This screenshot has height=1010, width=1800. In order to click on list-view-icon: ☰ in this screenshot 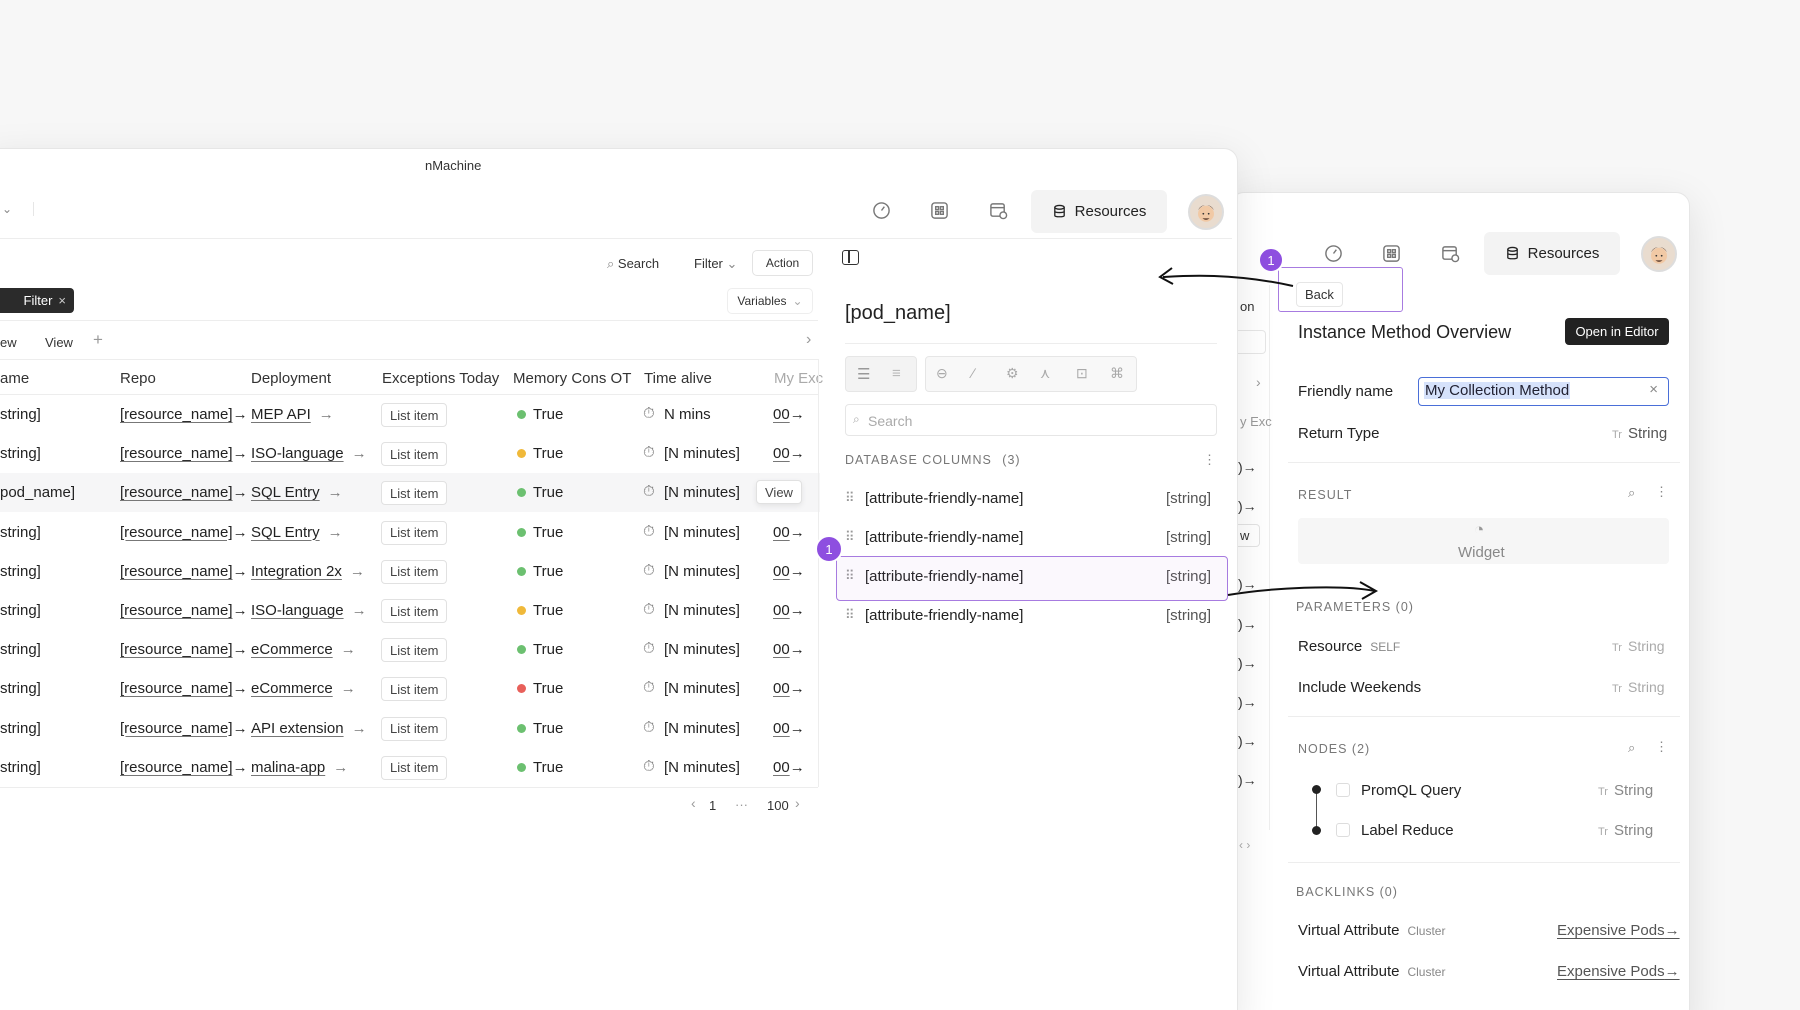, I will do `click(864, 374)`.